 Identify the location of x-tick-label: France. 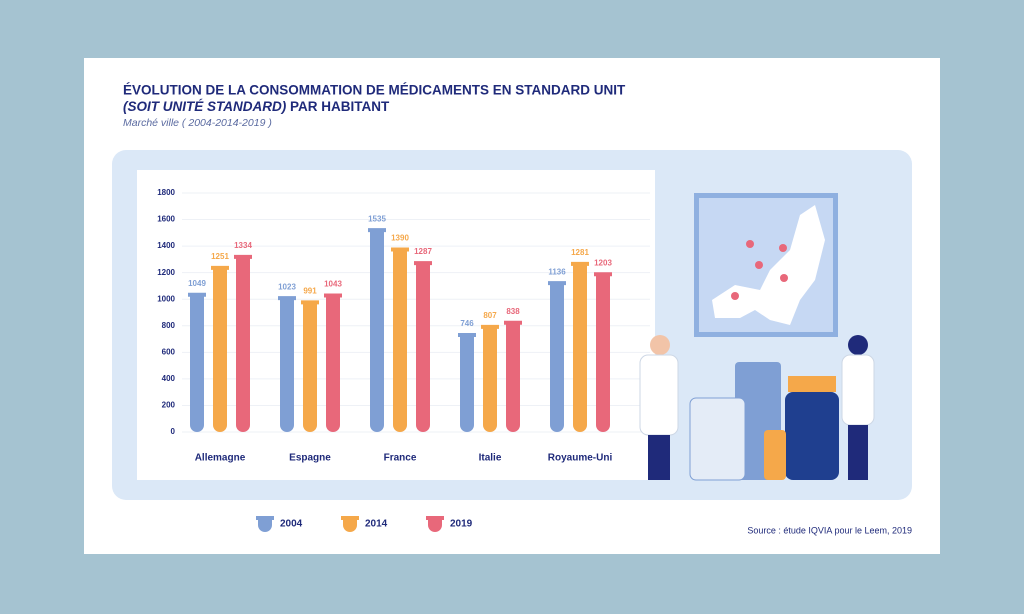
(400, 458).